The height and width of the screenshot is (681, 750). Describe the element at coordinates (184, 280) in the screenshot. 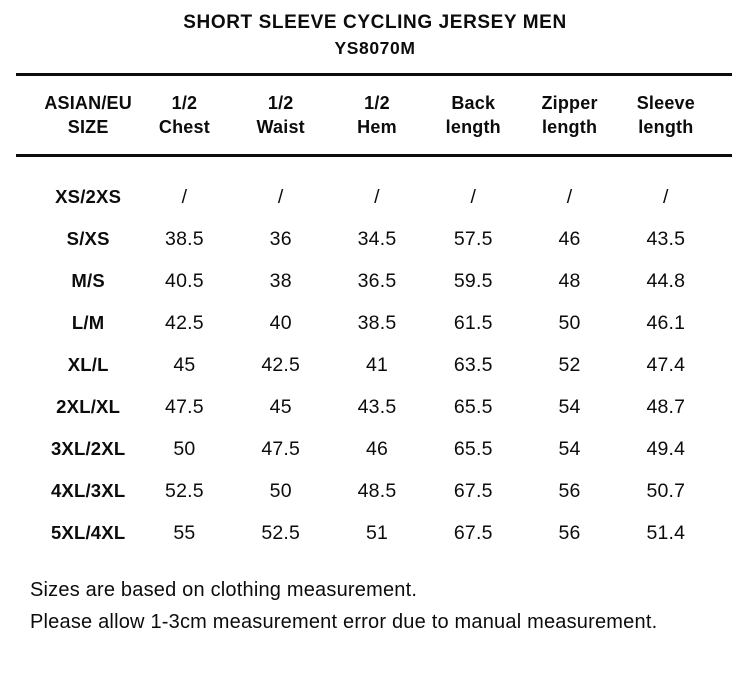

I see `value-cell: 40.5` at that location.